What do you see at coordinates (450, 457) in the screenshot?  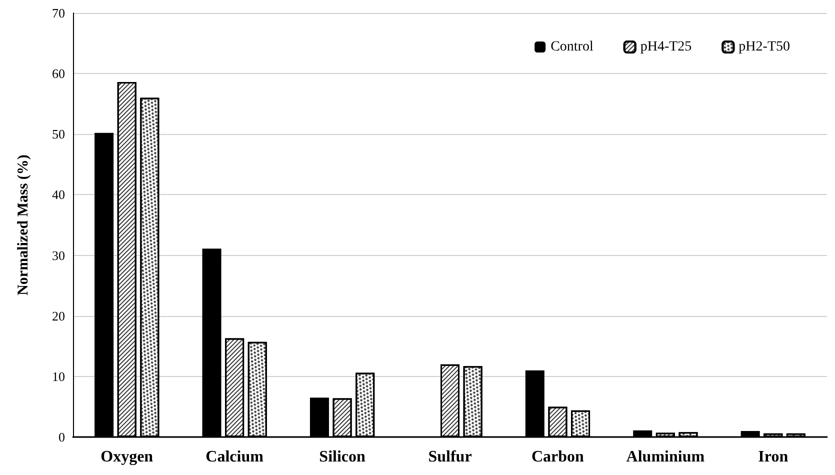 I see `x-tick-label: Sulfur` at bounding box center [450, 457].